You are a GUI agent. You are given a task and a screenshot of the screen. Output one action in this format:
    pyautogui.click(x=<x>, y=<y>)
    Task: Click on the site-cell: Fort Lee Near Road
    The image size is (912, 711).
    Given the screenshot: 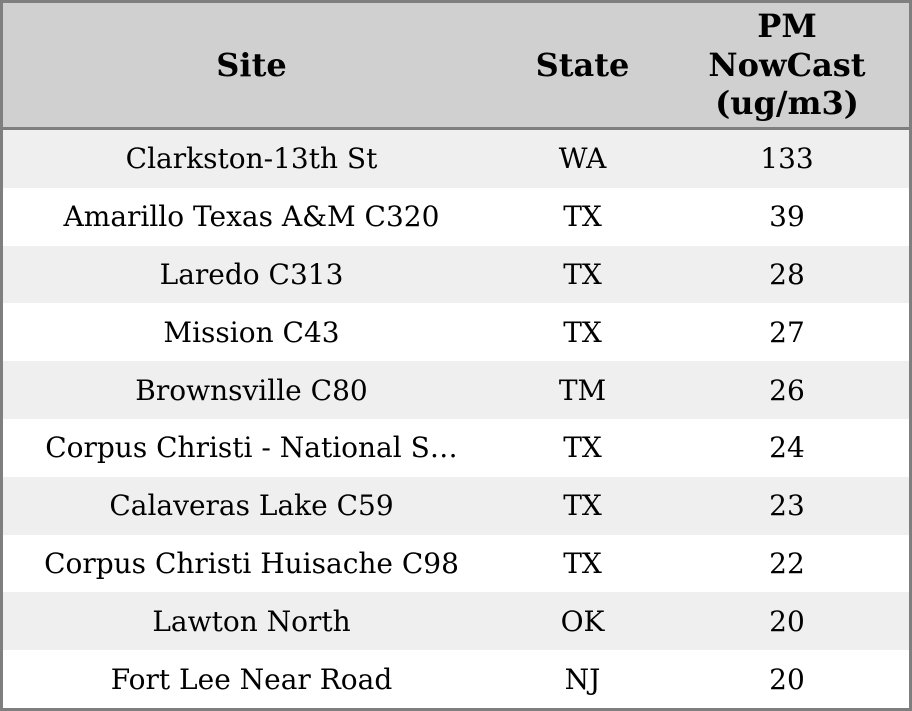 What is the action you would take?
    pyautogui.click(x=251, y=679)
    